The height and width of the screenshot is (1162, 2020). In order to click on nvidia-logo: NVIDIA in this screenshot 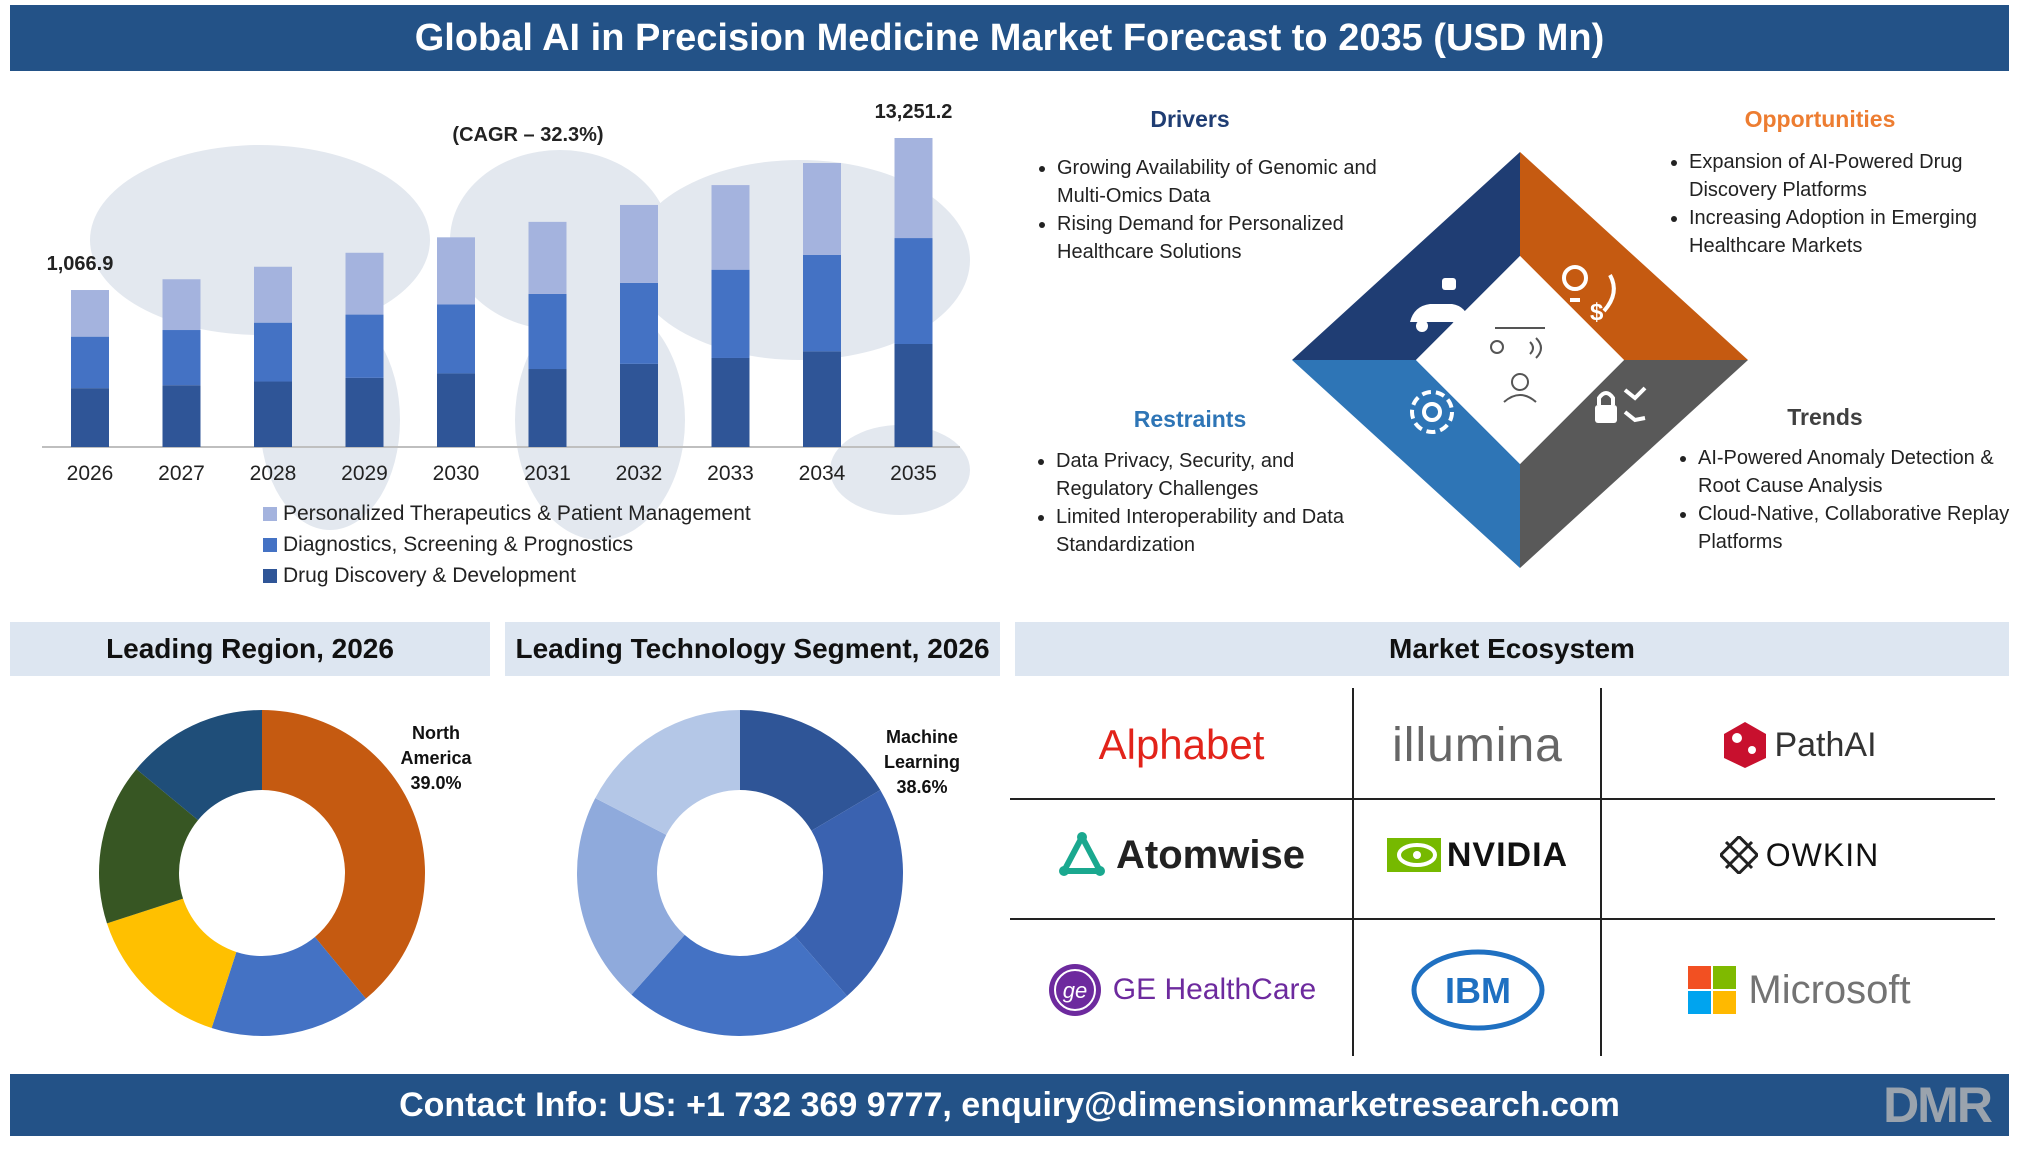, I will do `click(1477, 855)`.